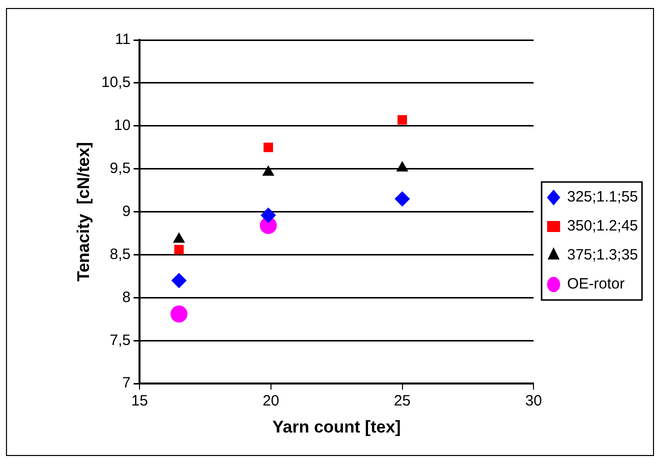  I want to click on y-tick-label: 8, so click(126, 297).